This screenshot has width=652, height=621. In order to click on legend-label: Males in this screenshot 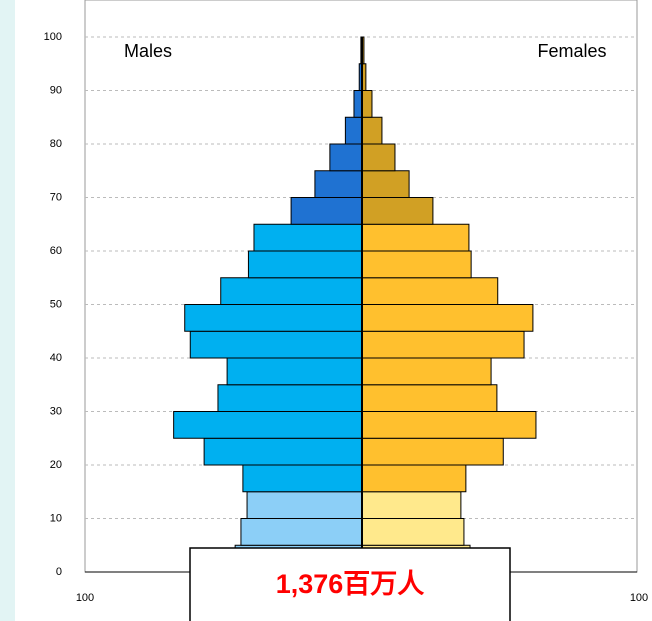, I will do `click(148, 51)`.